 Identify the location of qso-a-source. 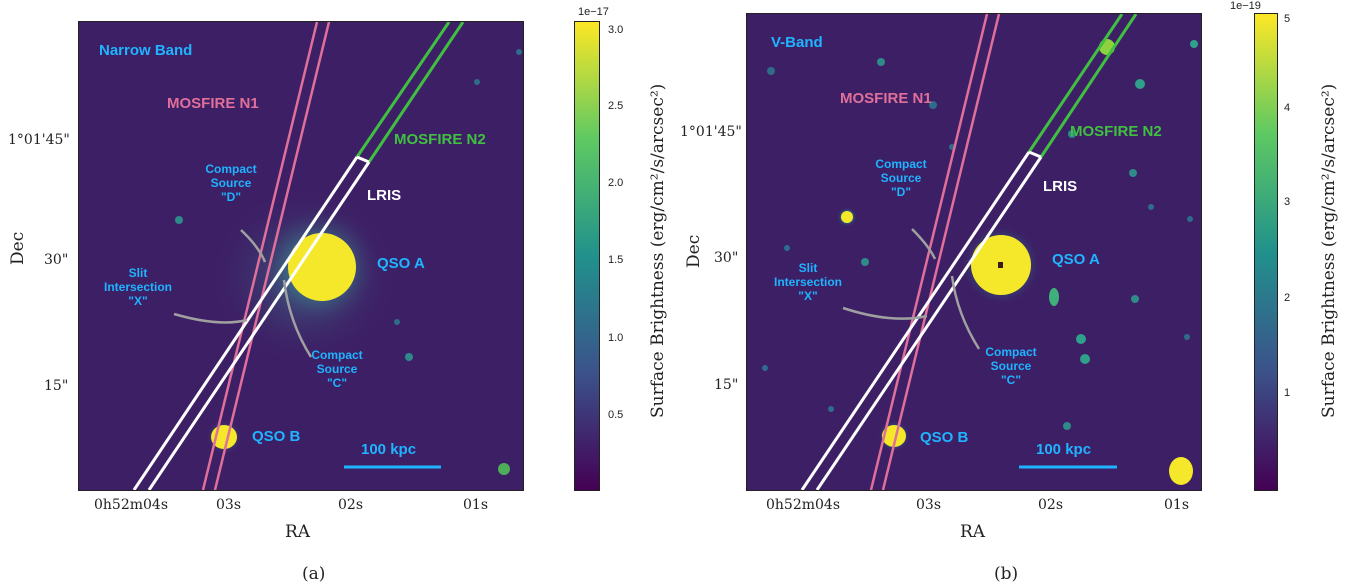
(322, 267).